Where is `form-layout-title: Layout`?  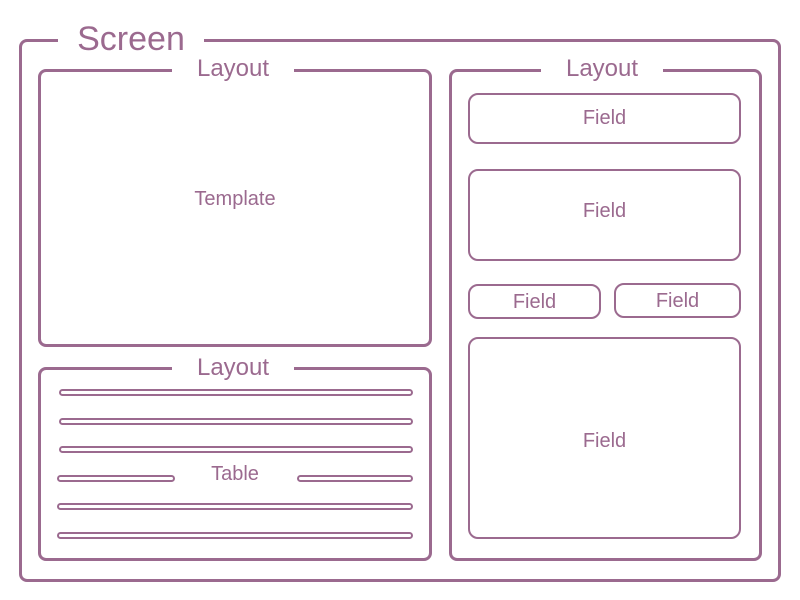
form-layout-title: Layout is located at coordinates (602, 69).